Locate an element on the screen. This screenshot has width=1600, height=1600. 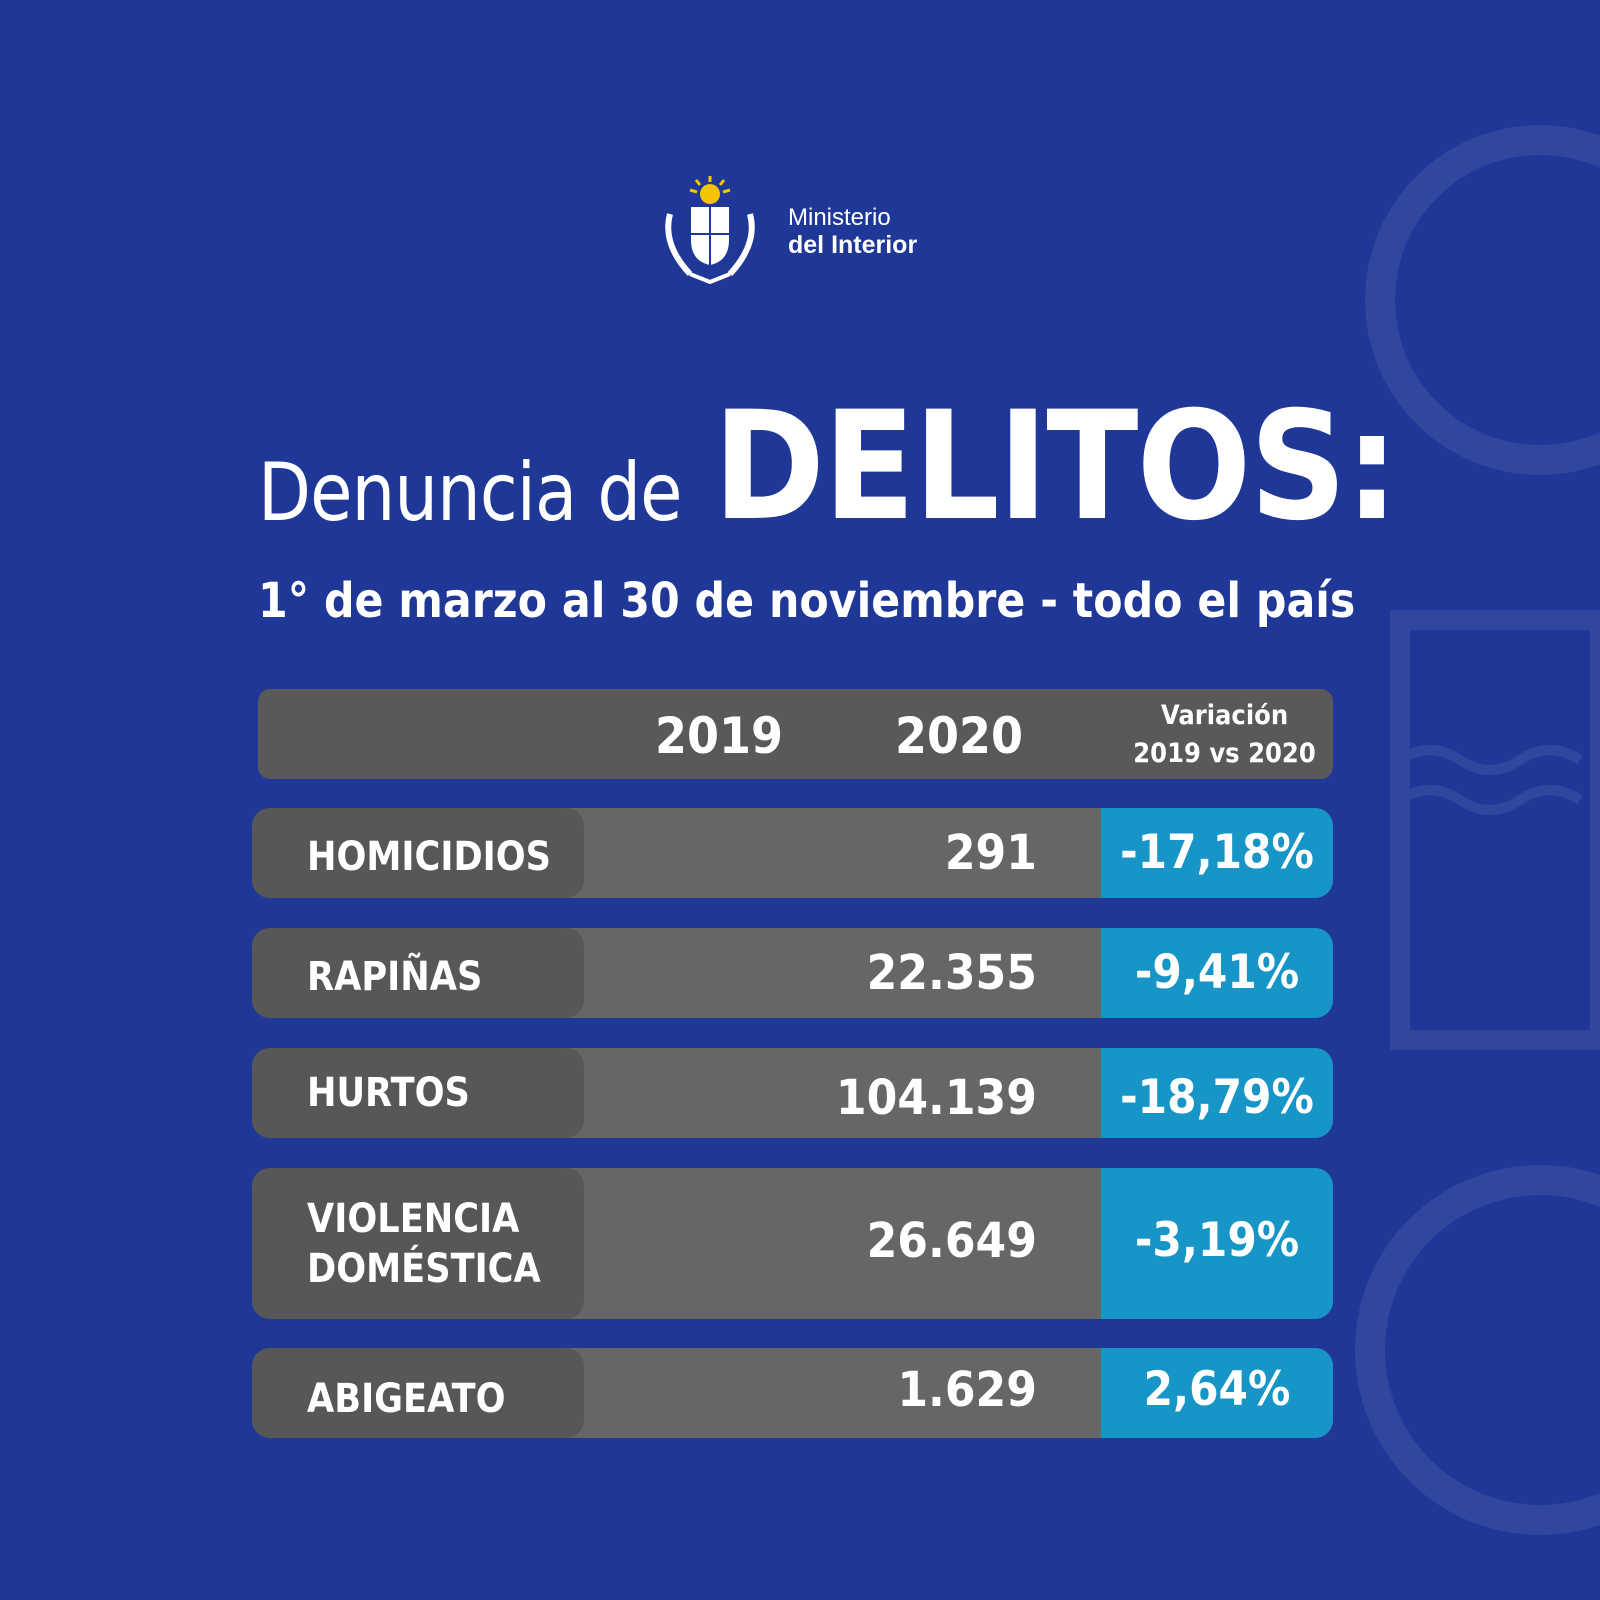
table-header: 2019 2020 Variación 2019 vs 2020 is located at coordinates (795, 734).